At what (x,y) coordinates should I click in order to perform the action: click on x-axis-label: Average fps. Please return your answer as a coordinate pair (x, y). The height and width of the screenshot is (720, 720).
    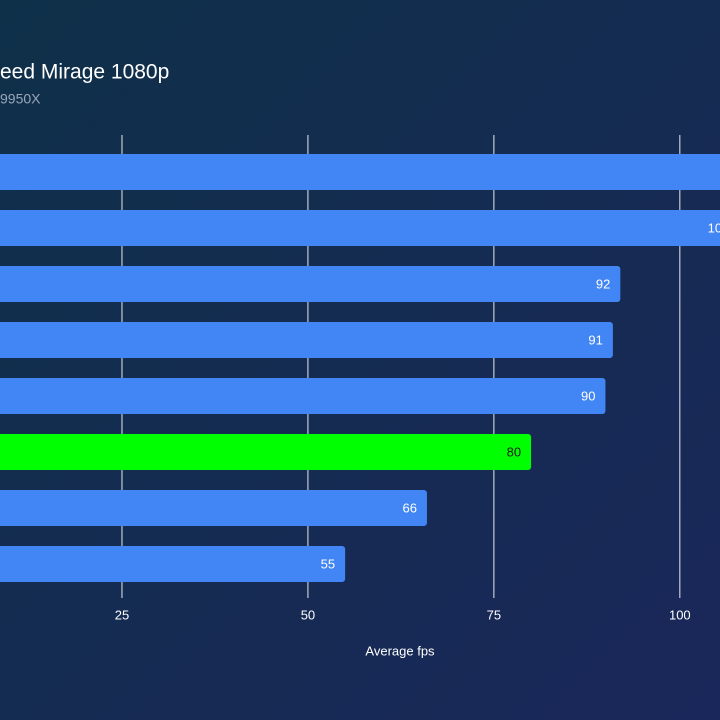
    Looking at the image, I should click on (400, 650).